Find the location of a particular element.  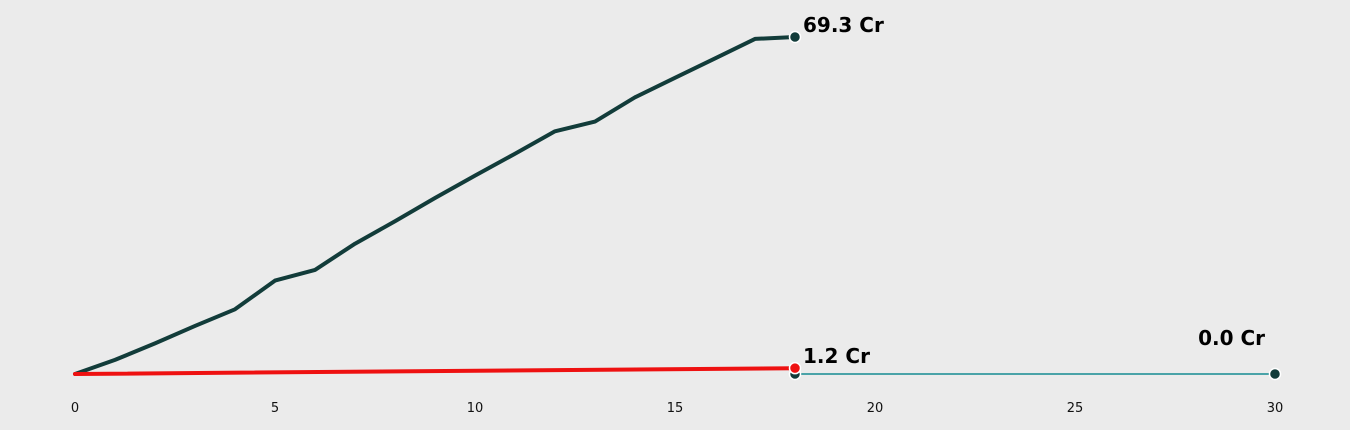

x-tick-label: 25 is located at coordinates (1075, 408).